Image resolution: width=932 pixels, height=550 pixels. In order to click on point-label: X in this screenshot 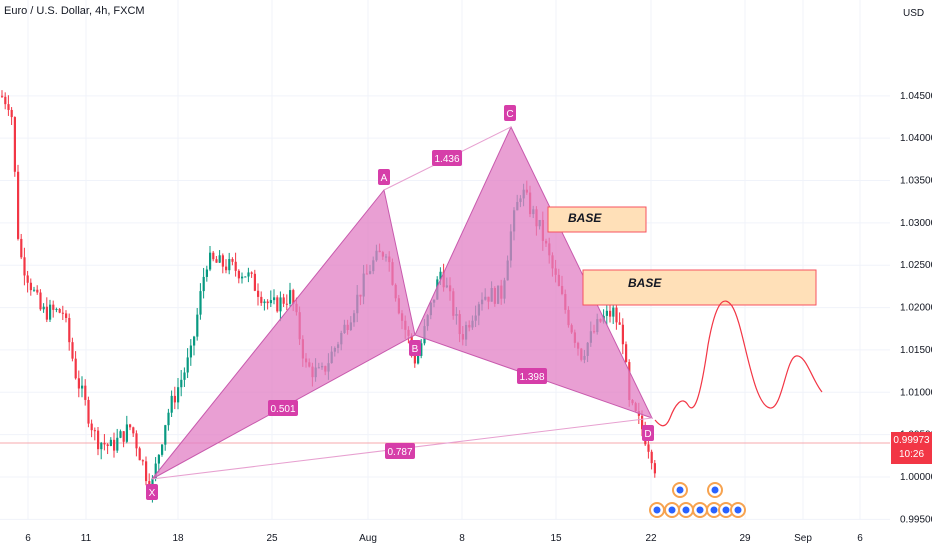, I will do `click(152, 493)`.